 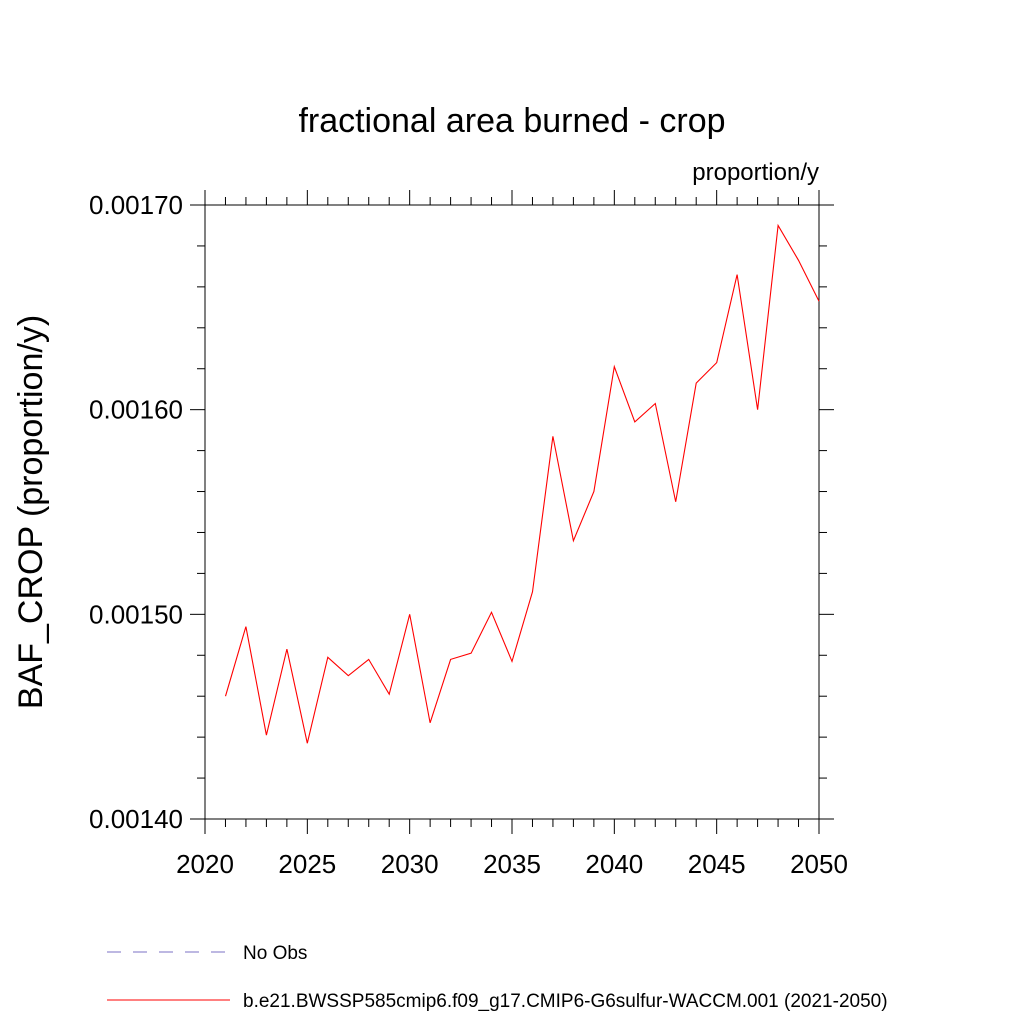 I want to click on y-tick-label: 0.00150, so click(x=136, y=614).